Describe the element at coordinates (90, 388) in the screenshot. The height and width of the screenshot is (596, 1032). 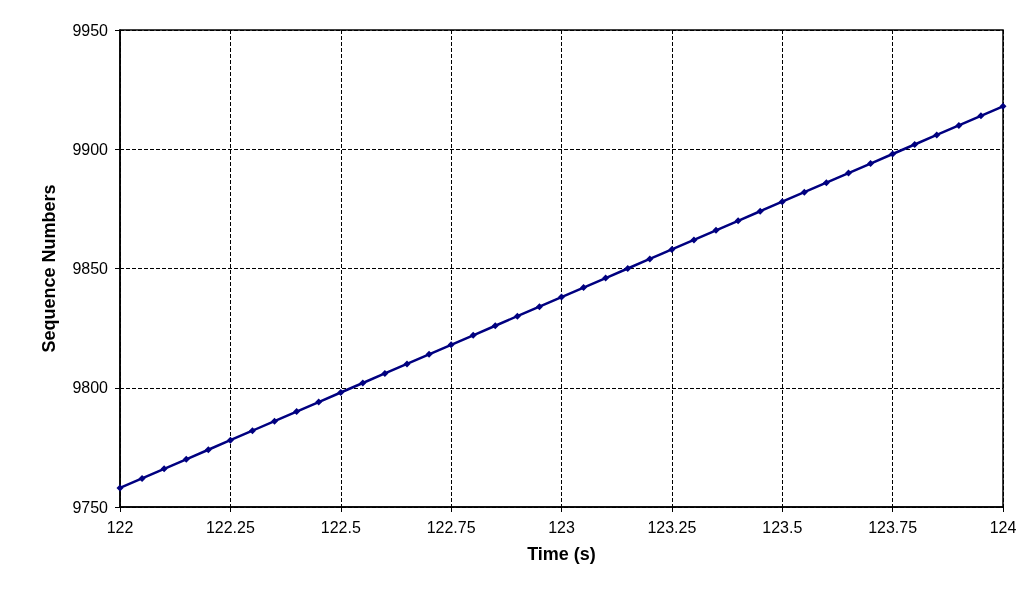
I see `y-tick-label: 9800` at that location.